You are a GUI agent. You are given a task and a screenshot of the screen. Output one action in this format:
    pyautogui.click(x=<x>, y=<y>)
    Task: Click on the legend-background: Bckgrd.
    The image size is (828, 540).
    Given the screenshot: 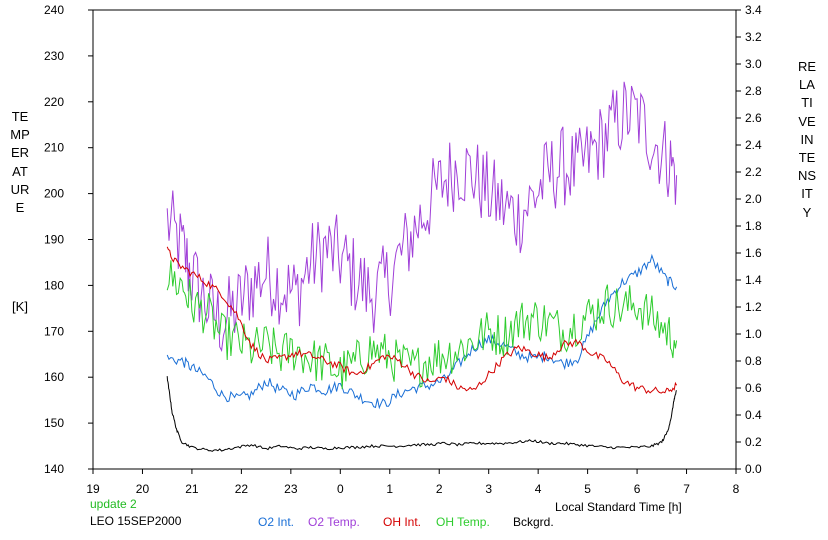 What is the action you would take?
    pyautogui.click(x=533, y=522)
    